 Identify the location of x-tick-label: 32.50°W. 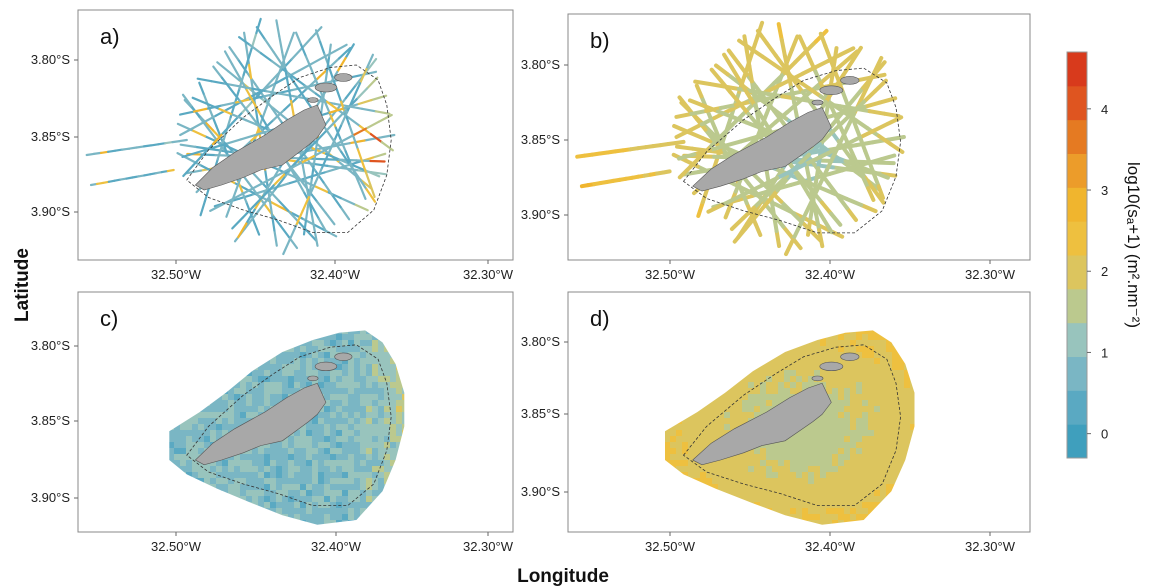
(670, 274).